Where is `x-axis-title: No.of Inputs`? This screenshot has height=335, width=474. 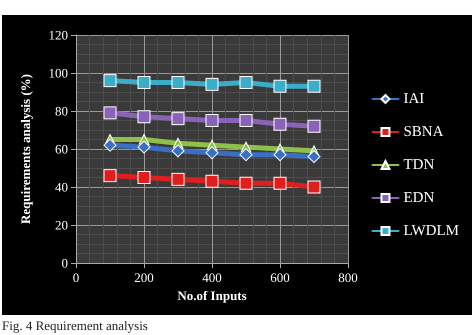
x-axis-title: No.of Inputs is located at coordinates (212, 295).